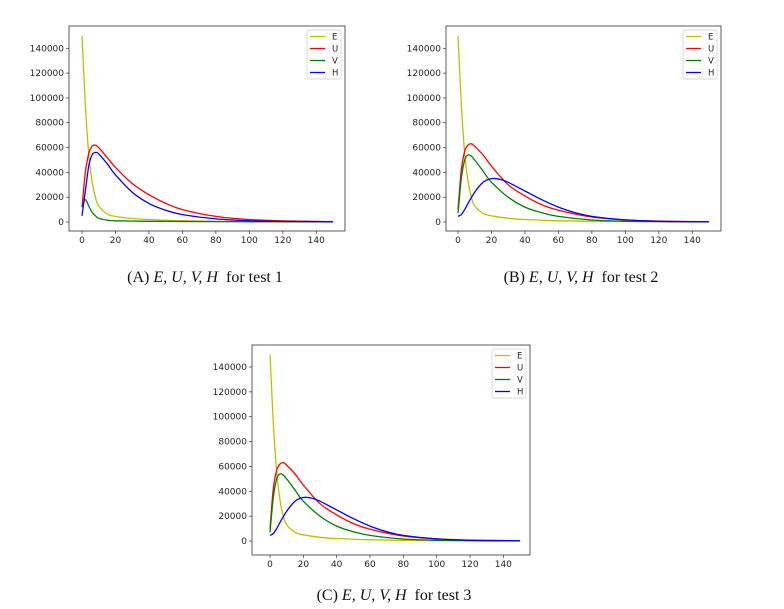 The width and height of the screenshot is (784, 609). I want to click on caption-c: (C) E, U, V, H for test 3, so click(394, 596).